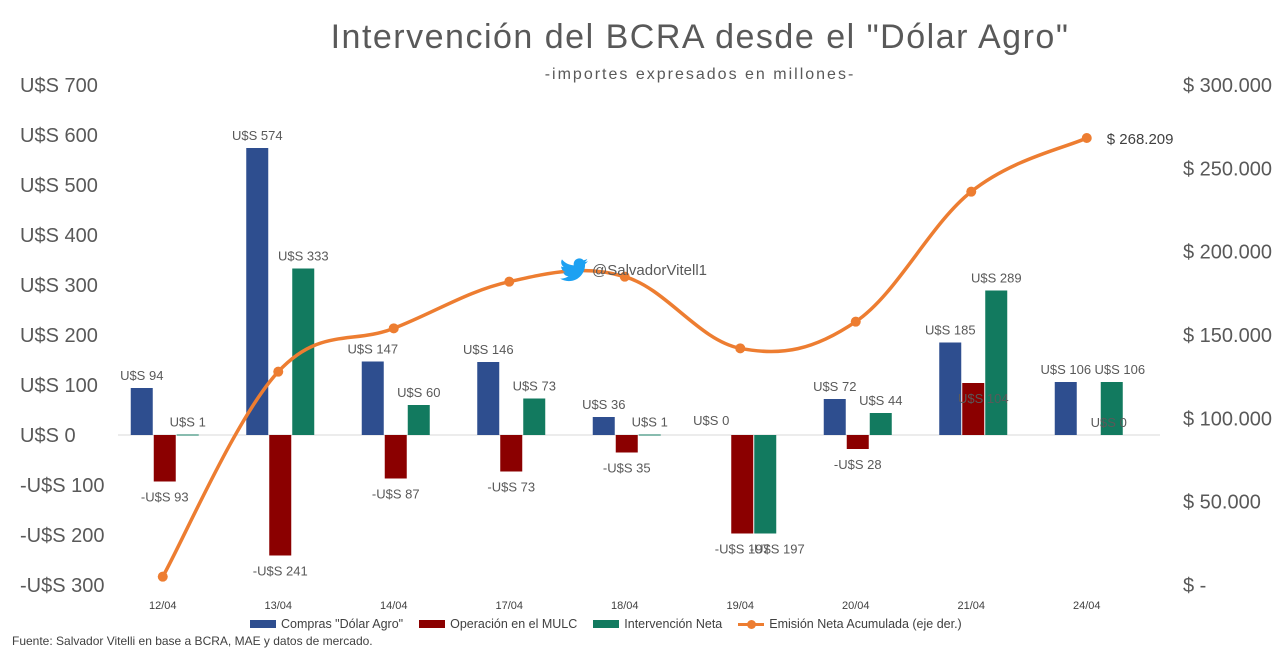  What do you see at coordinates (62, 486) in the screenshot?
I see `left-axis-tick: -U$S 100` at bounding box center [62, 486].